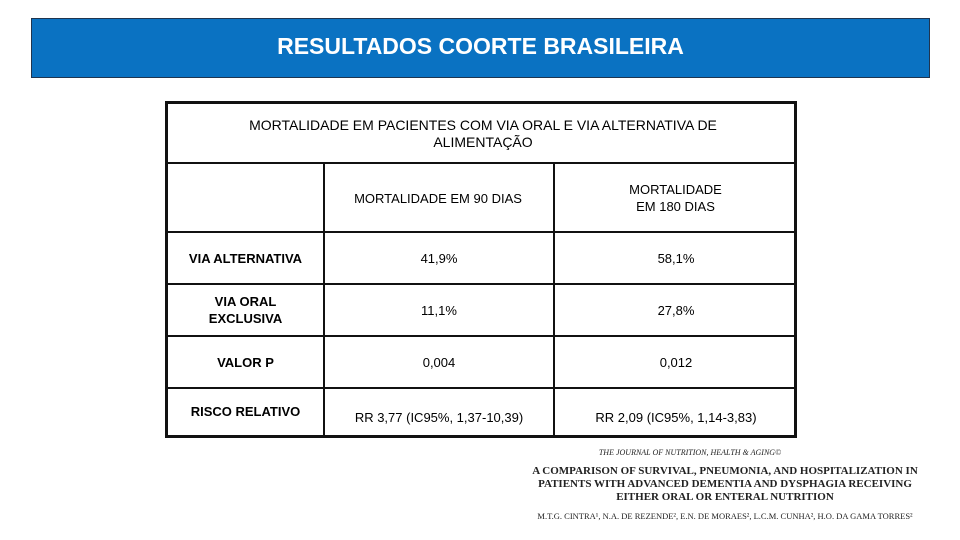 This screenshot has height=540, width=960. I want to click on row-label: RISCO RELATIVO, so click(245, 411).